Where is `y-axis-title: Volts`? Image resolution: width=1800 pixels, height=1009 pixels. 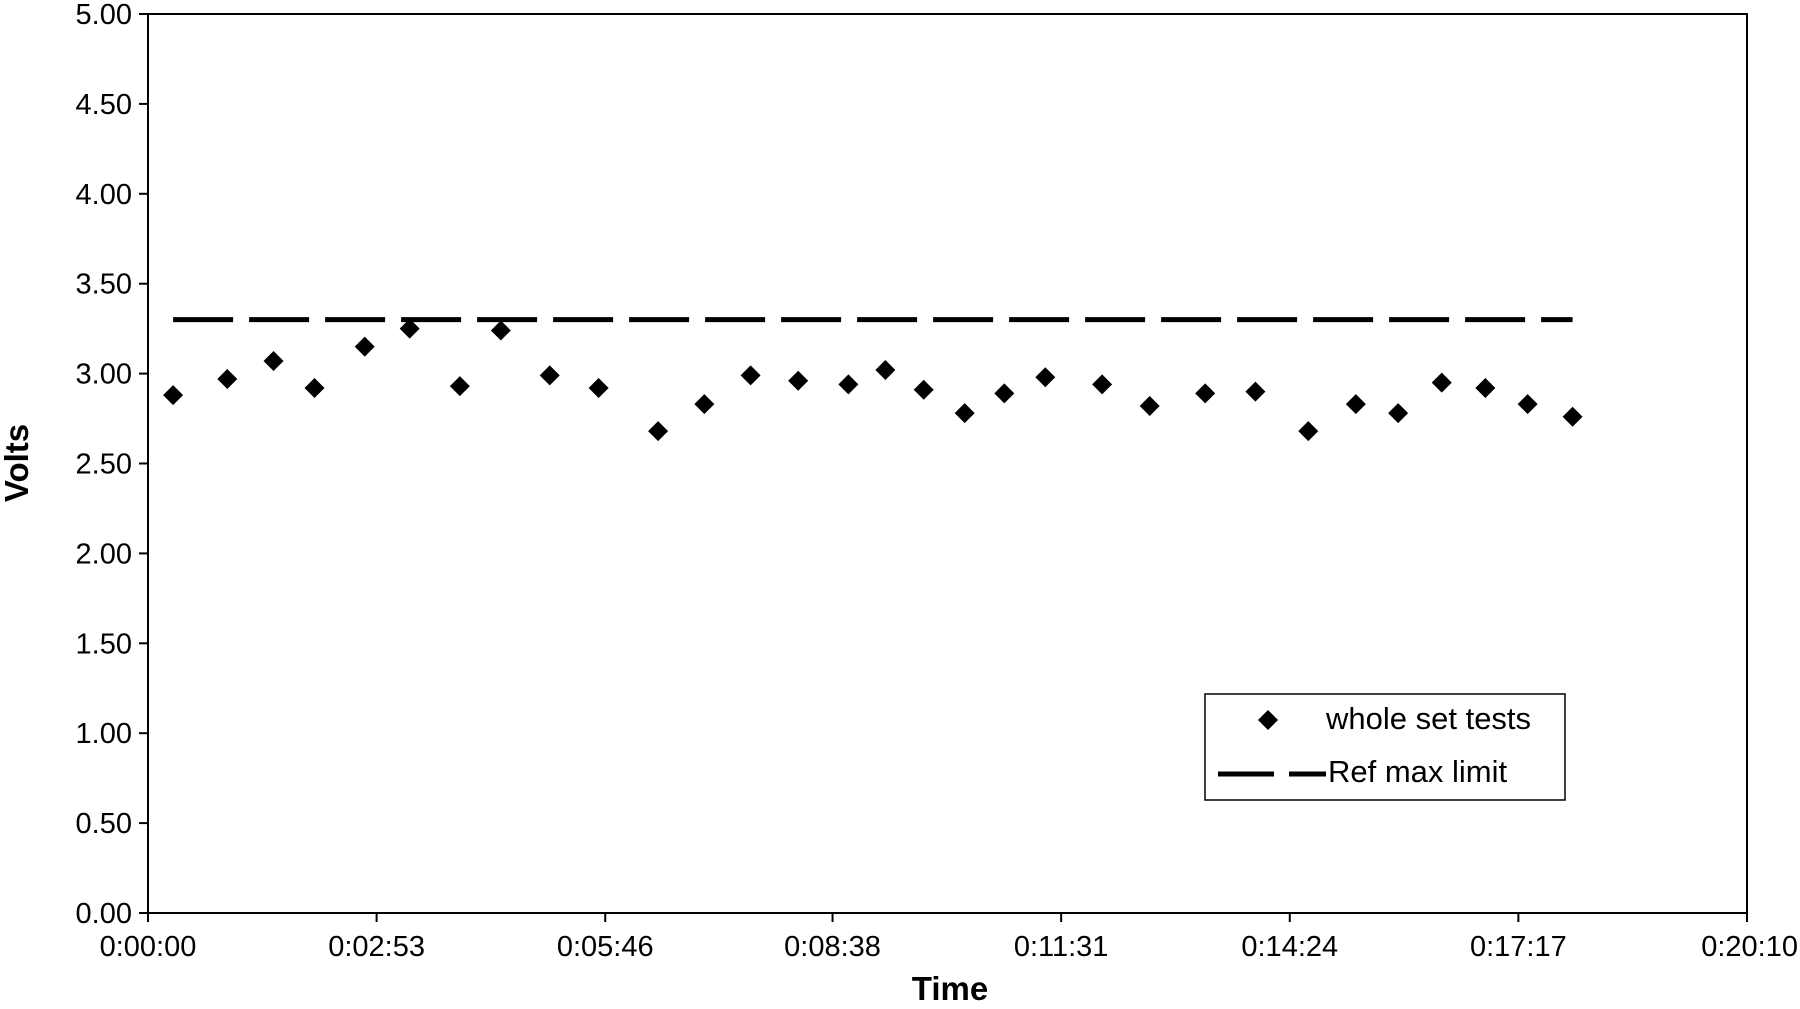
y-axis-title: Volts is located at coordinates (17, 463).